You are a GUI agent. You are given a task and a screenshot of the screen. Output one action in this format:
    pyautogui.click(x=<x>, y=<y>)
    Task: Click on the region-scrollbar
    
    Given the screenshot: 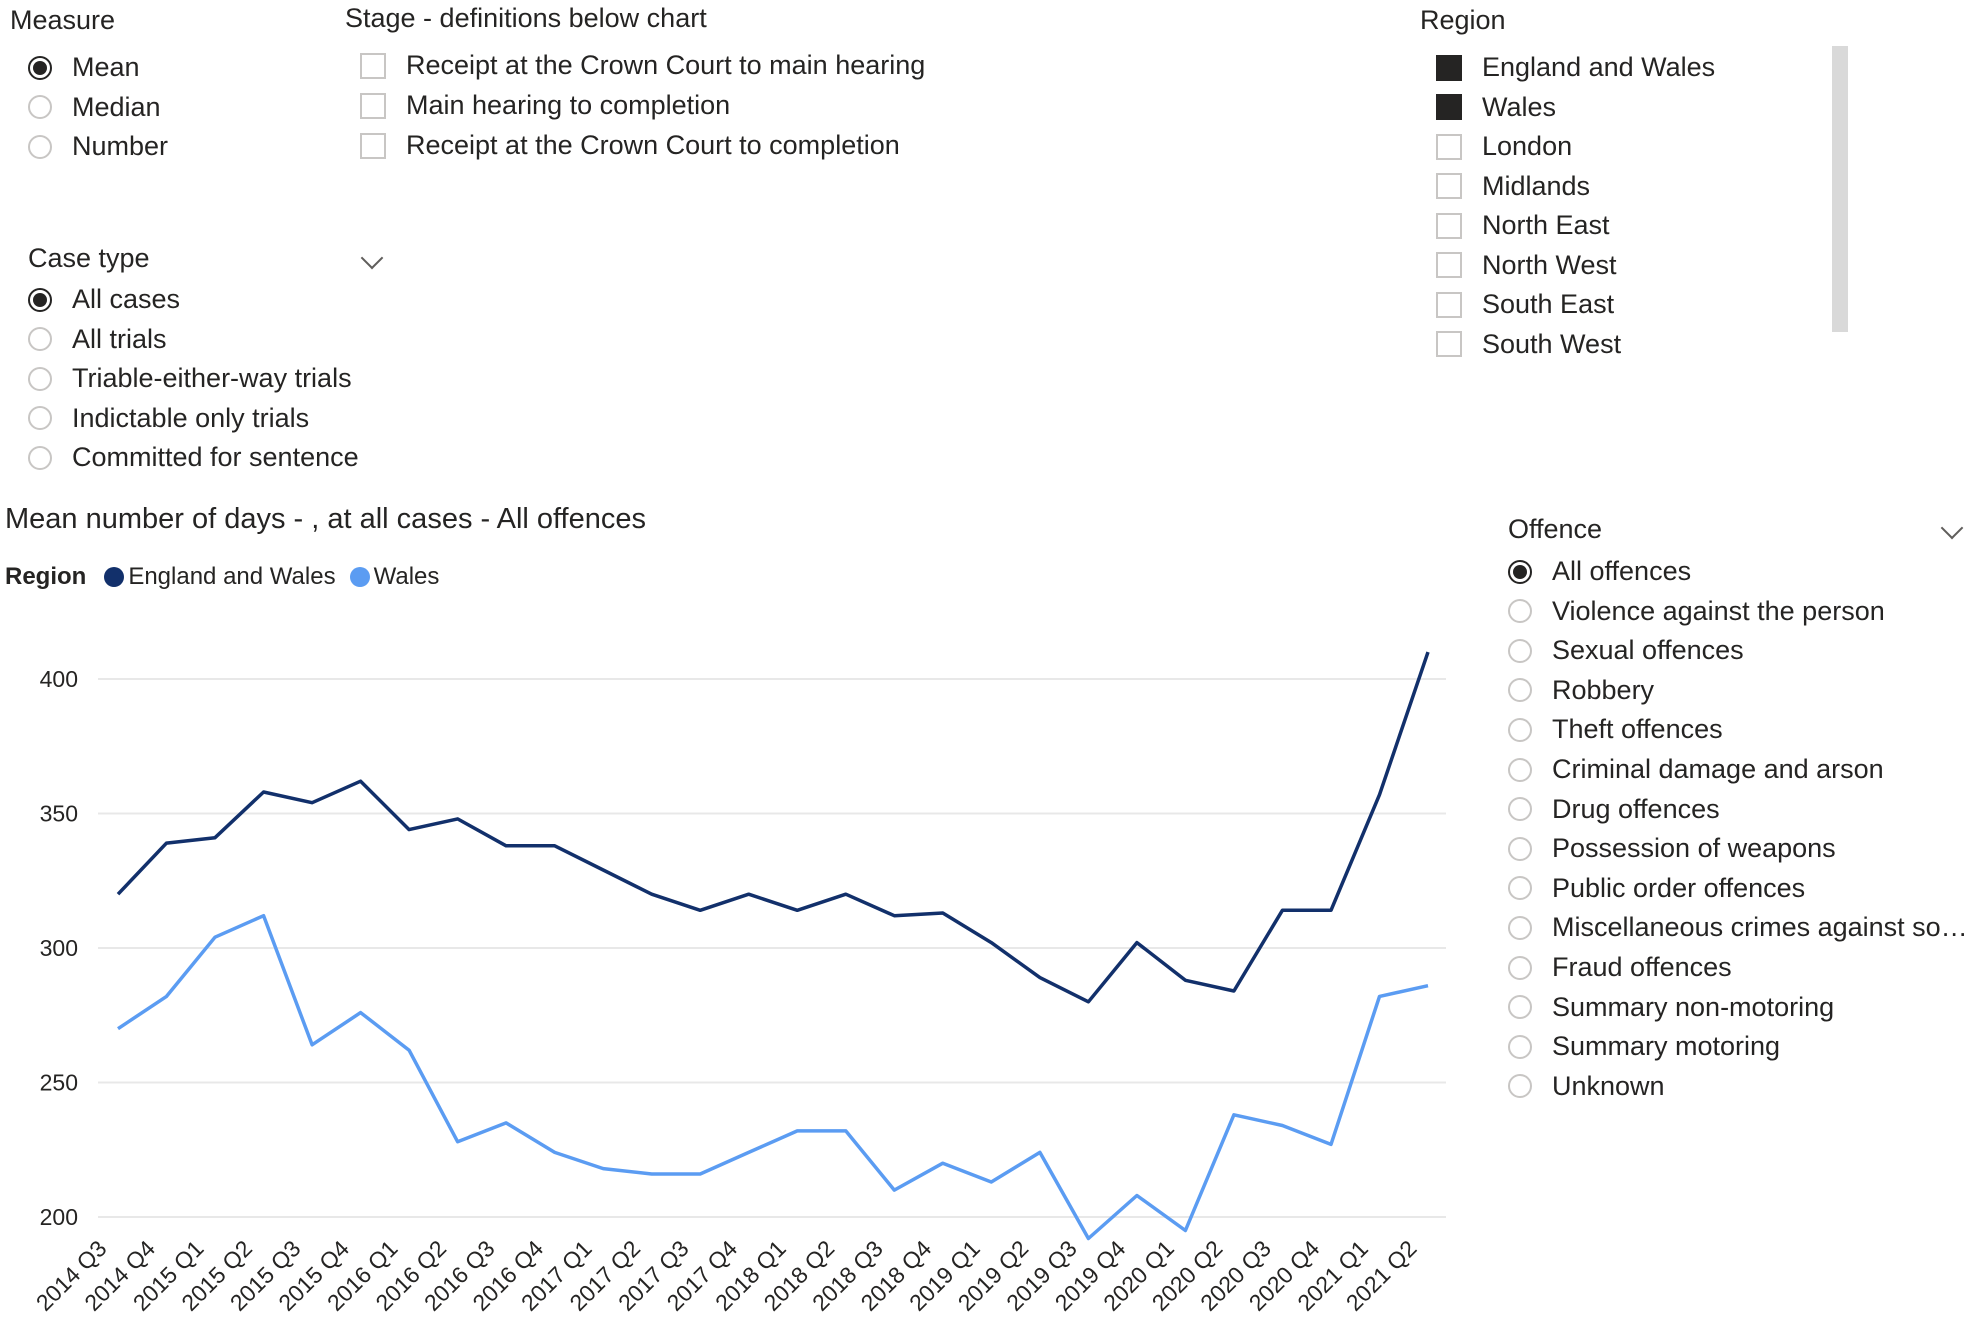 What is the action you would take?
    pyautogui.click(x=1840, y=189)
    